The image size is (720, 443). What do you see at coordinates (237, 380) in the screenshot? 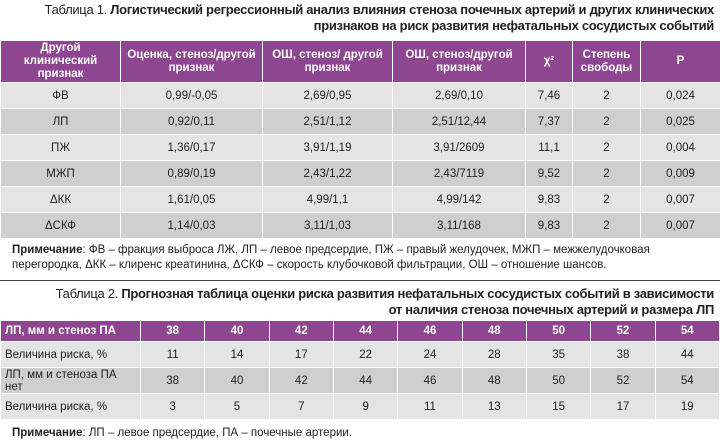
I see `cell: 40` at bounding box center [237, 380].